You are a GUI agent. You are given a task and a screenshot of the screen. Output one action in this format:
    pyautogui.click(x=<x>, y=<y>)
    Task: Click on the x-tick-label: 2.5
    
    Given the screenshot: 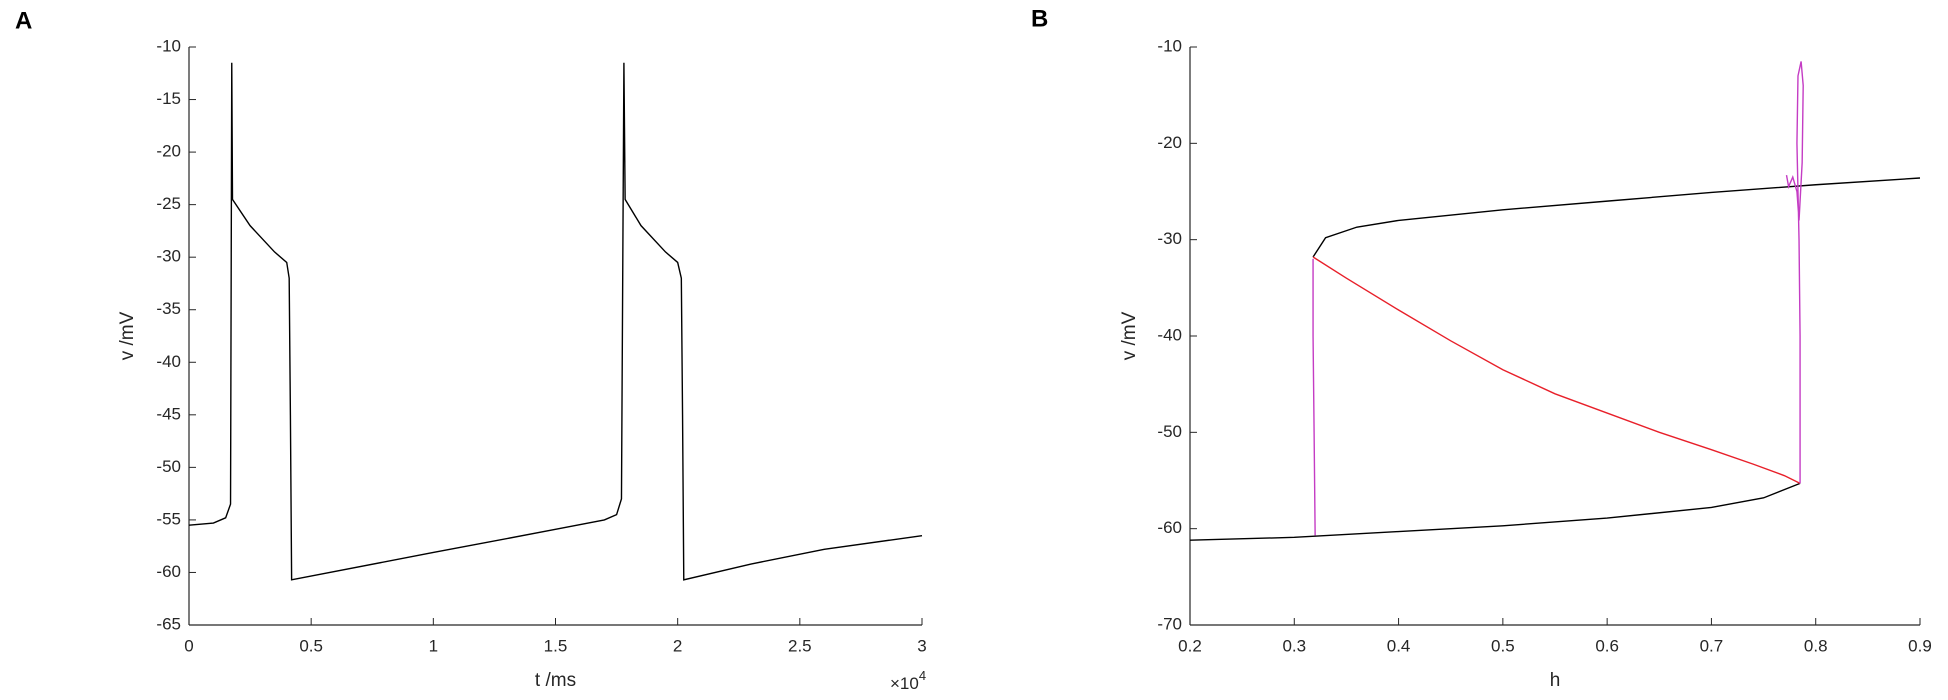 What is the action you would take?
    pyautogui.click(x=800, y=645)
    